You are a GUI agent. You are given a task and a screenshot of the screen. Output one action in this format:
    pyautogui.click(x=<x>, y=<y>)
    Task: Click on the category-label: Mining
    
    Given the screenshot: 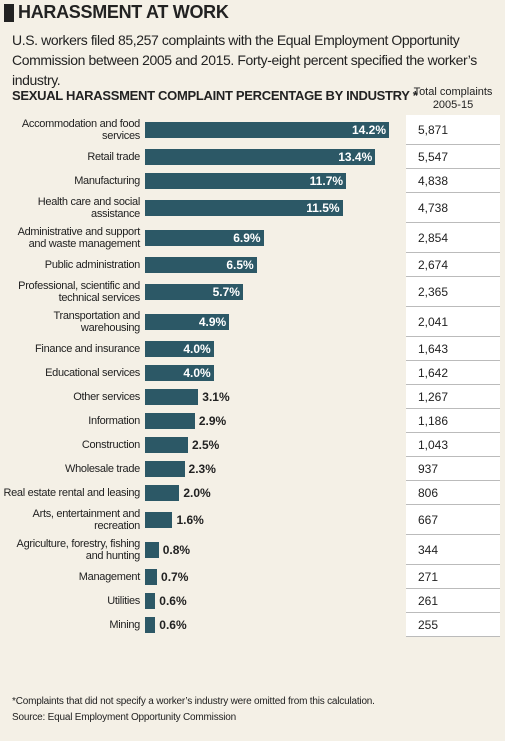 What is the action you would take?
    pyautogui.click(x=124, y=625)
    